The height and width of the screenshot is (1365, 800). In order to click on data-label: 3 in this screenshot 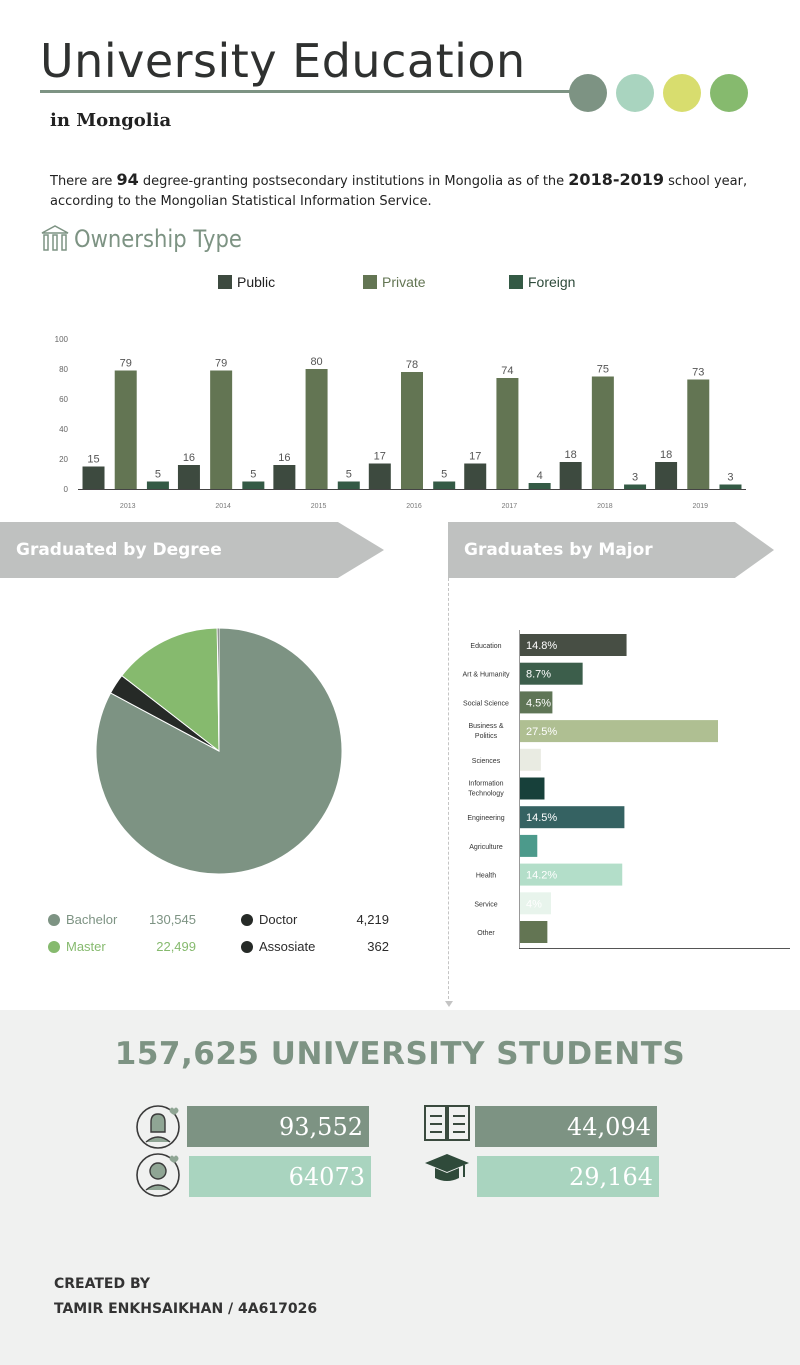, I will do `click(730, 478)`.